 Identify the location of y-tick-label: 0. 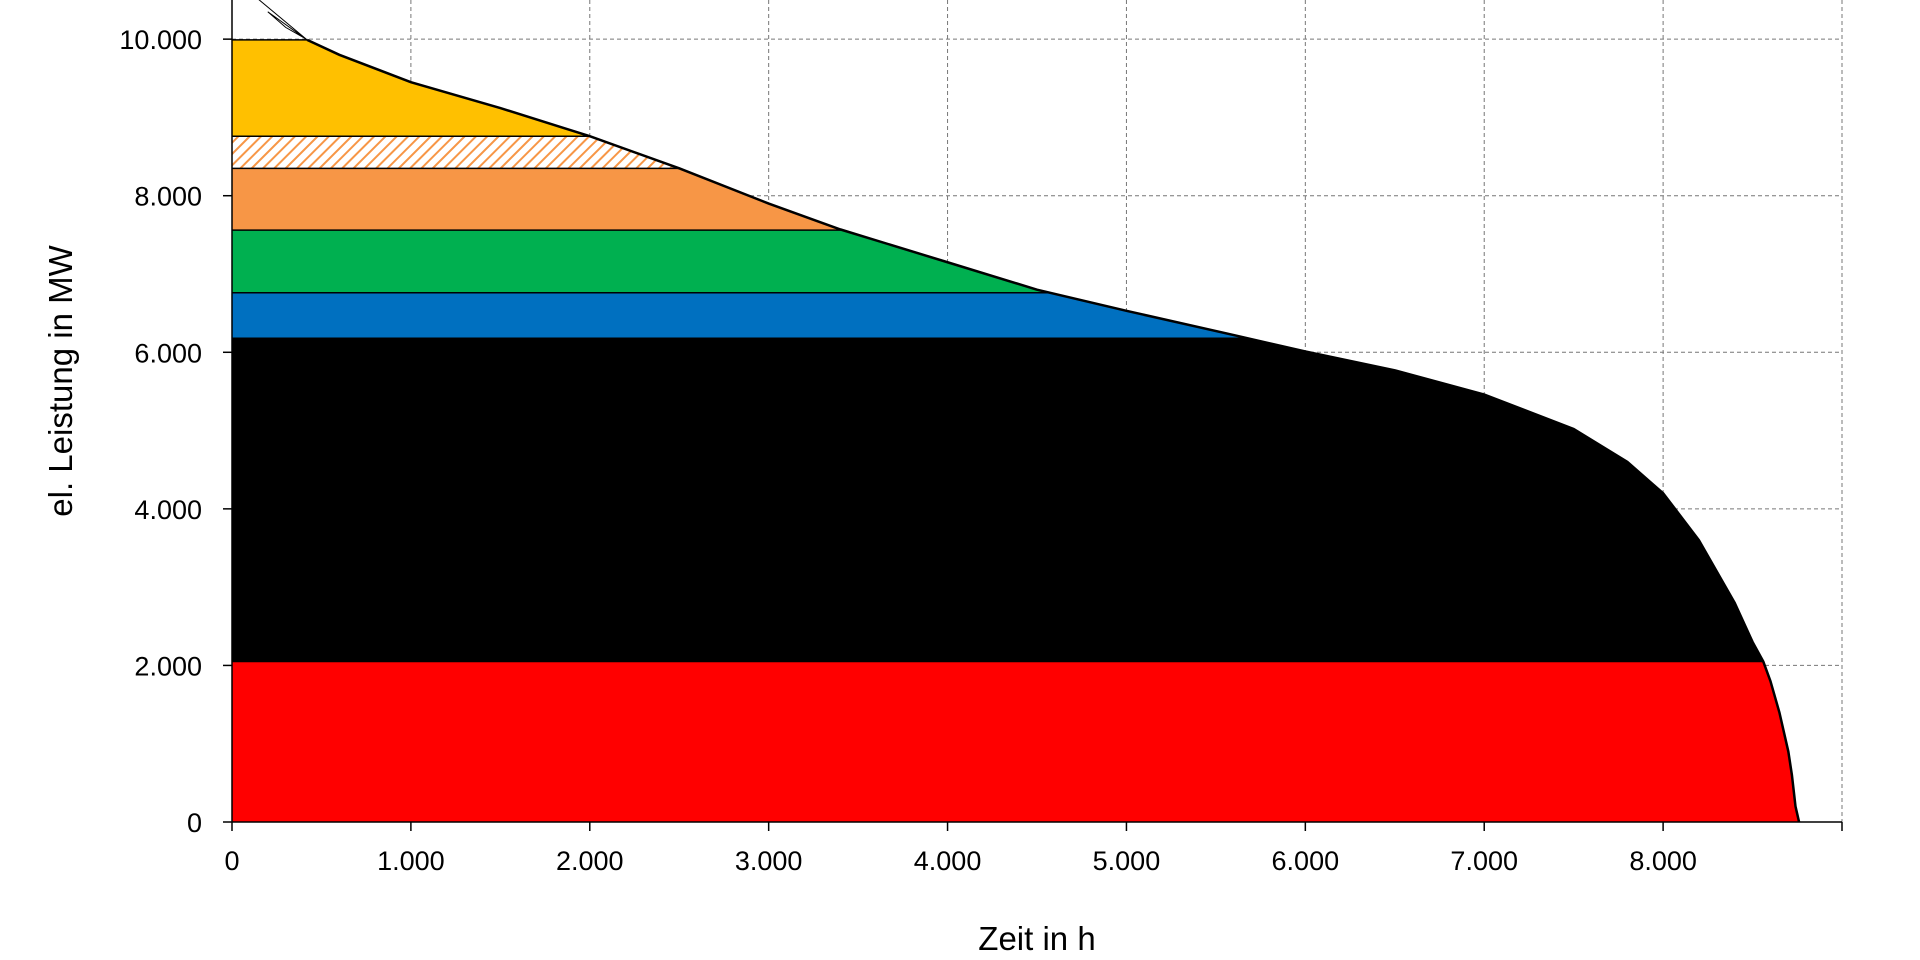
(194, 823).